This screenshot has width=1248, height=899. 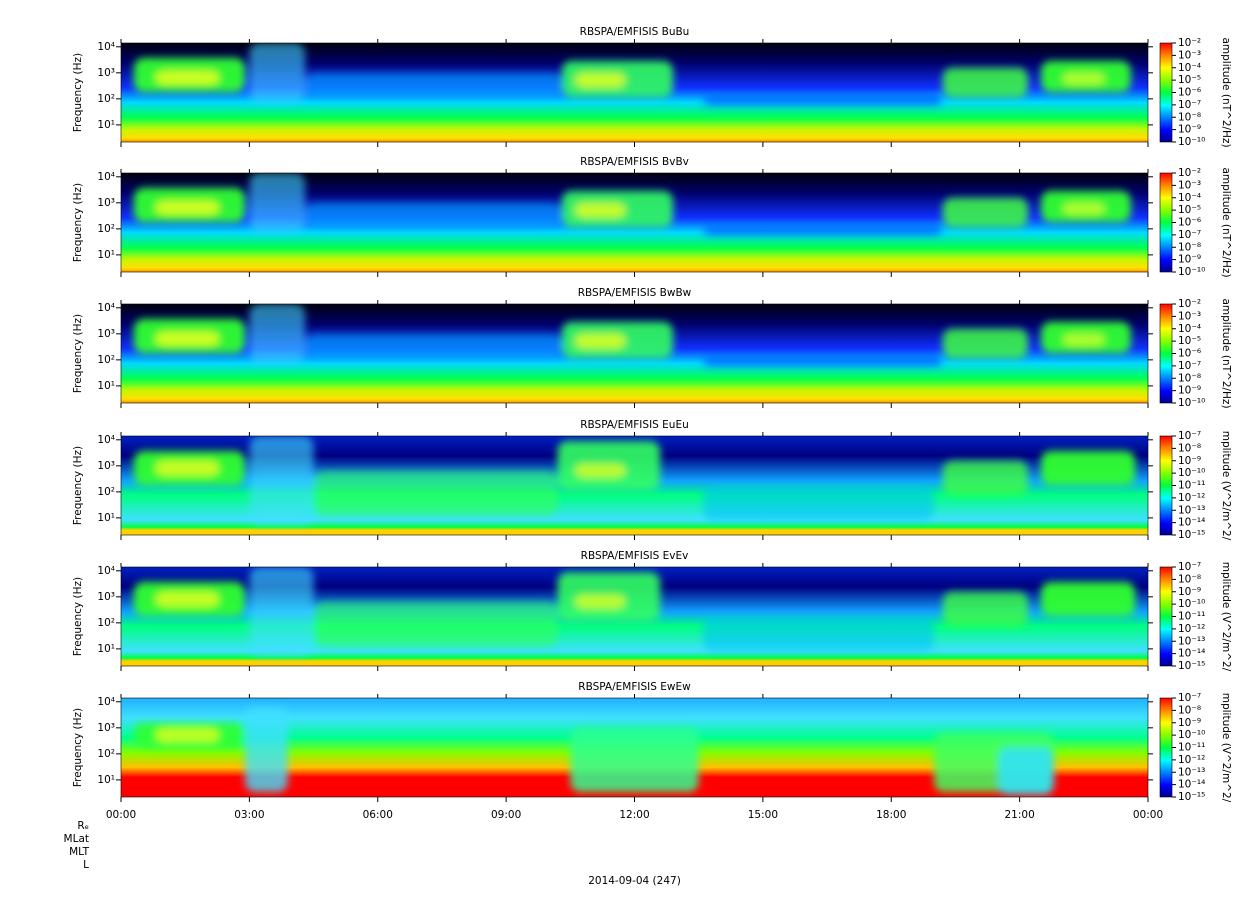 I want to click on colorbar-tick-label: 10⁻⁴, so click(x=1189, y=198).